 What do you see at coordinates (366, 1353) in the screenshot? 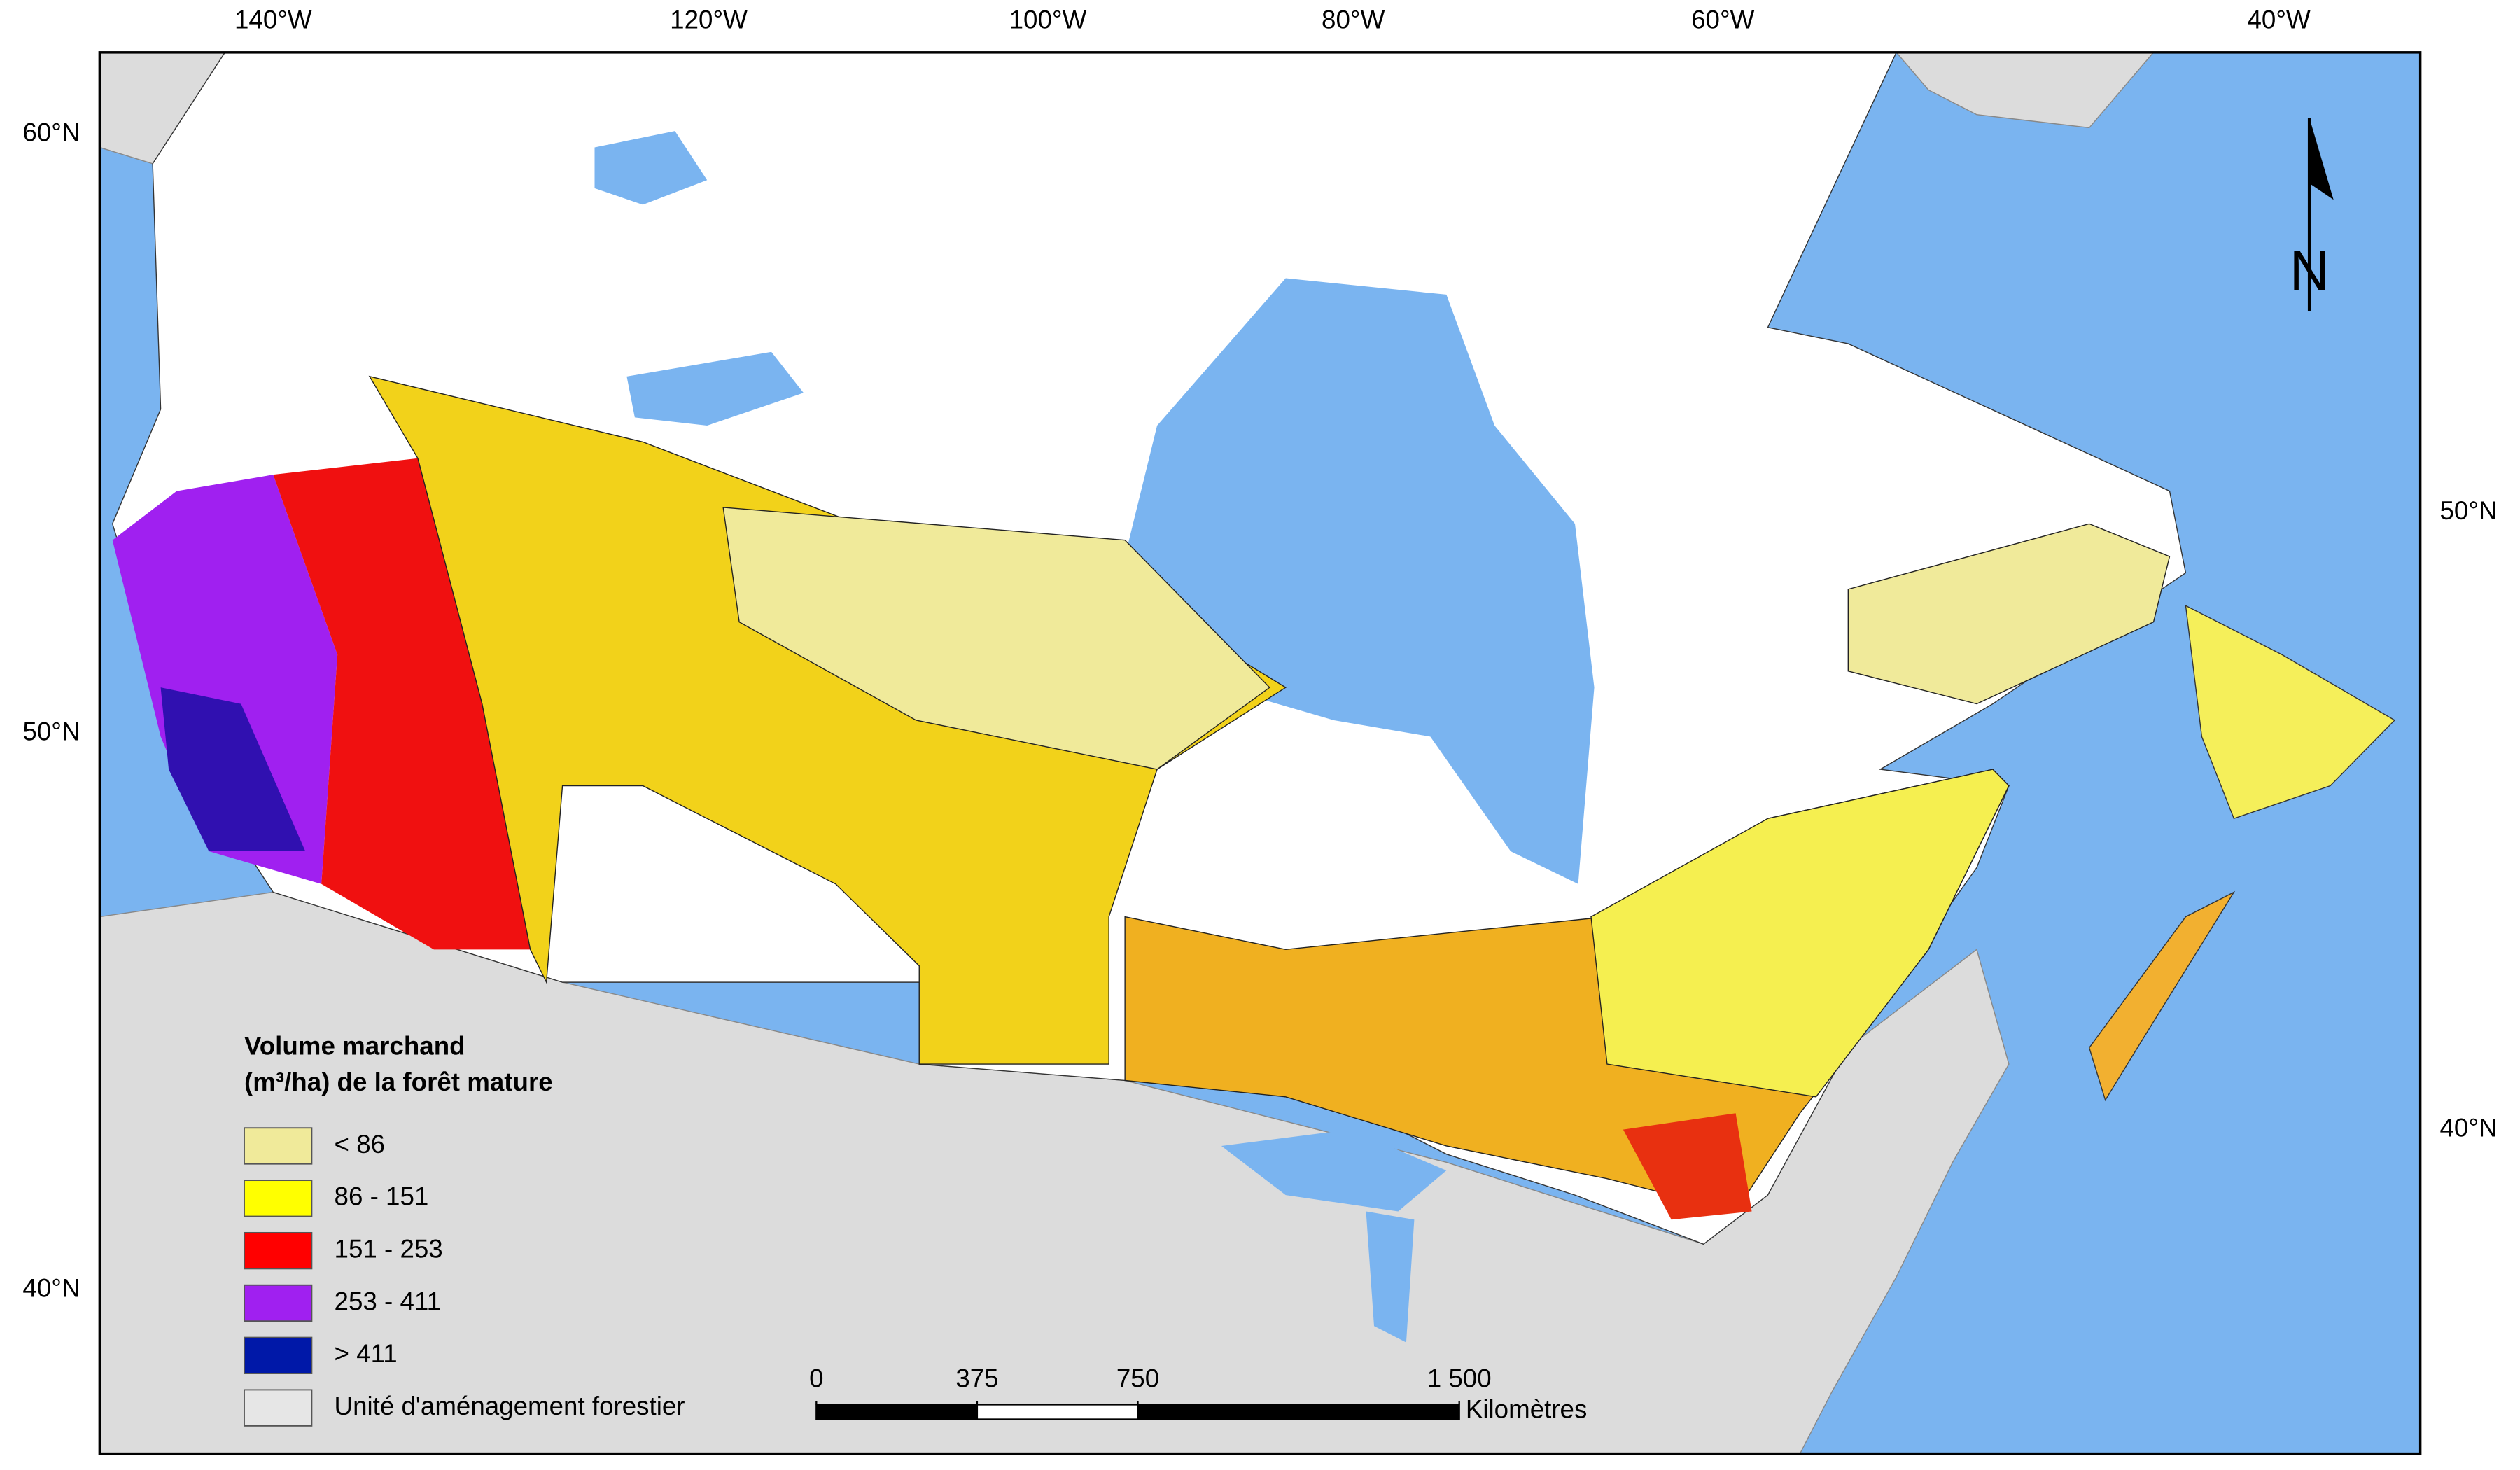
I see `legend-label: > 411` at bounding box center [366, 1353].